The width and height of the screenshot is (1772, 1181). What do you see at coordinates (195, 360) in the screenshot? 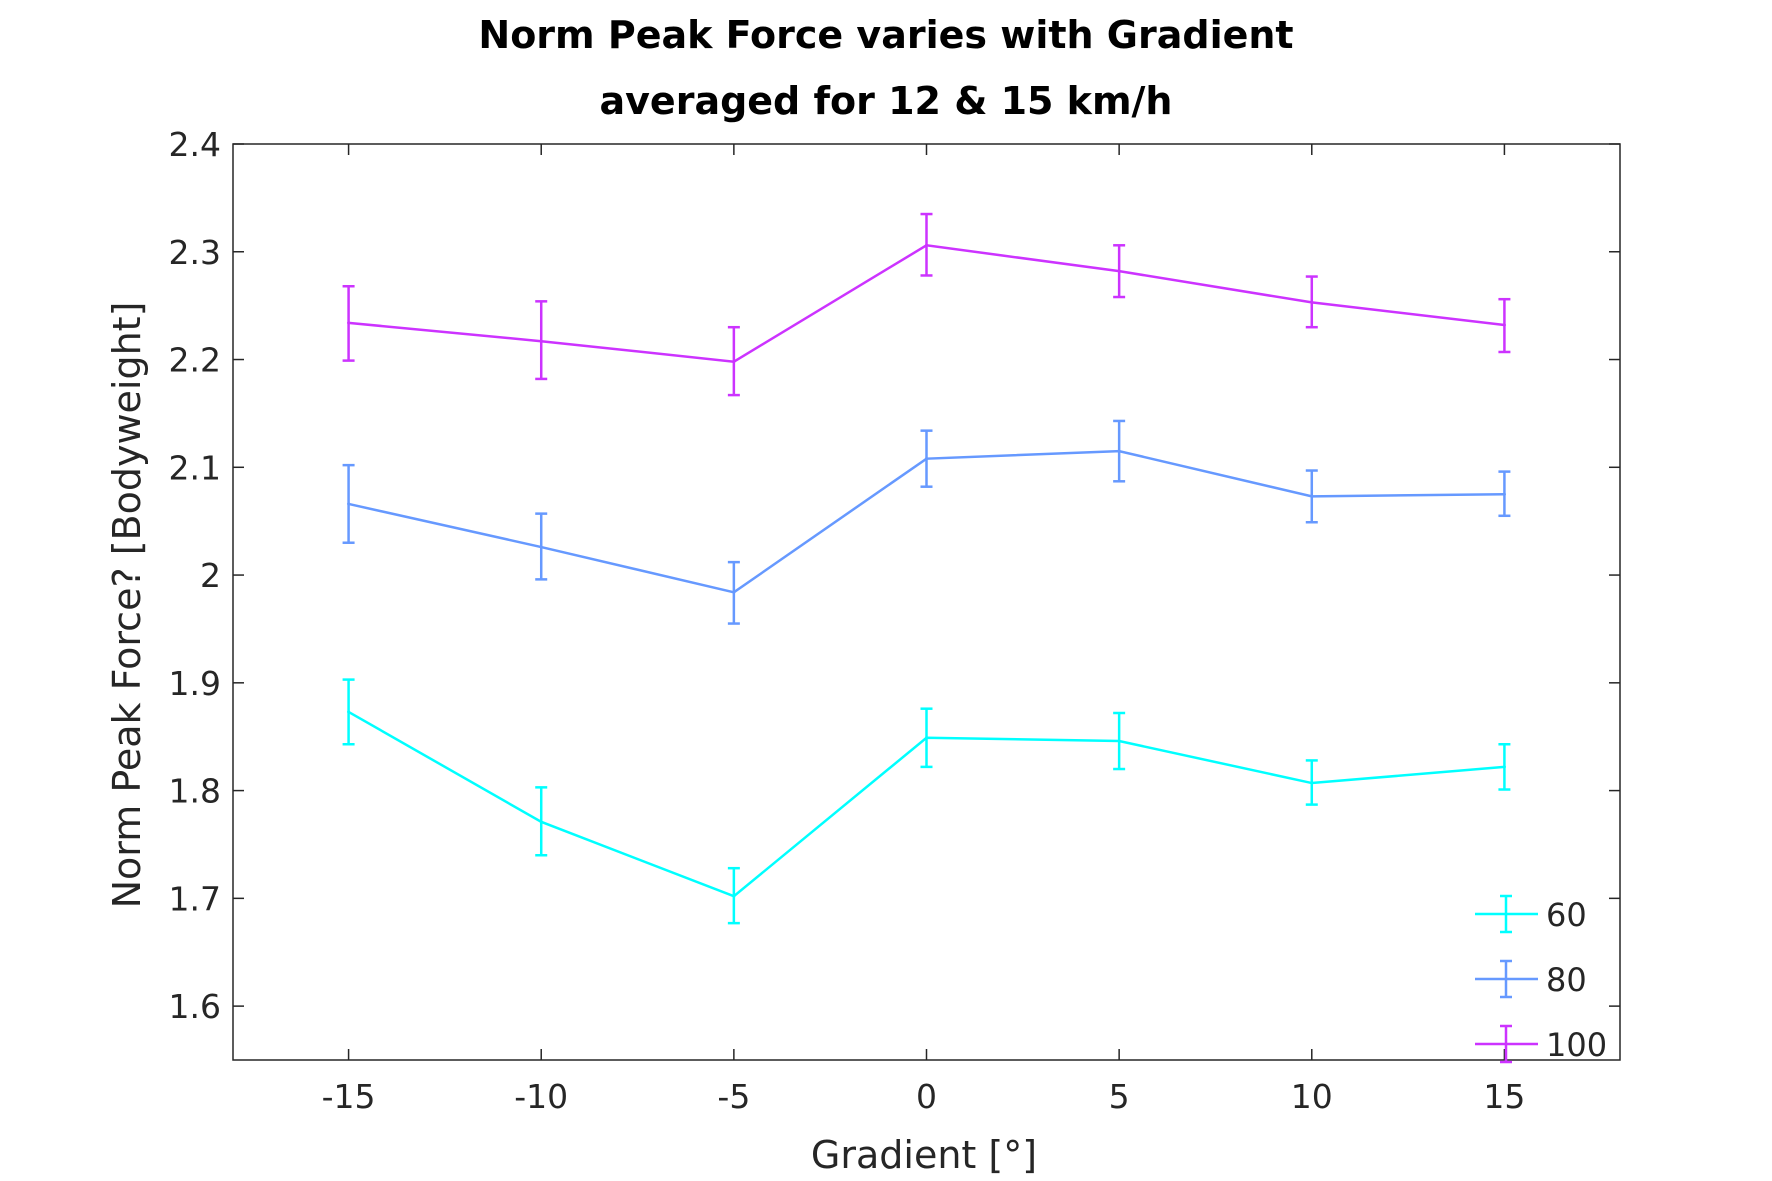
I see `y-tick-label: 2.2` at bounding box center [195, 360].